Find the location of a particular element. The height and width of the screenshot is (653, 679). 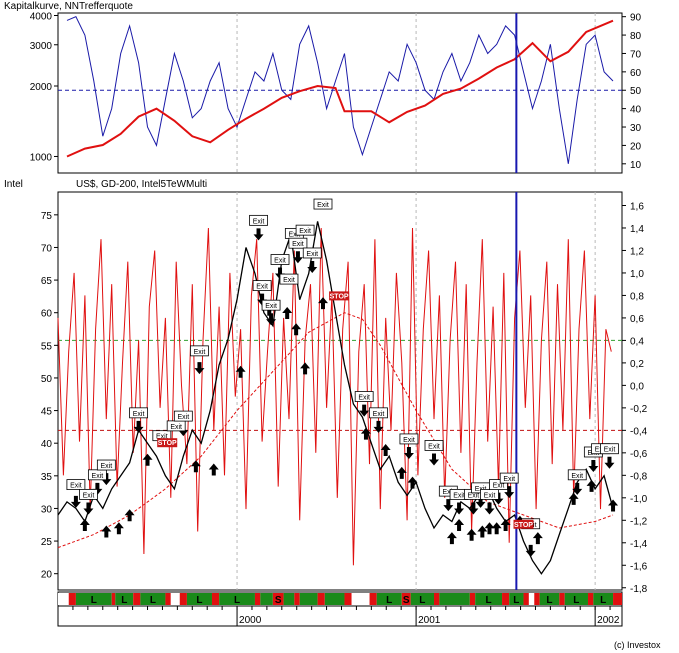

upper-panel-title: Kapitalkurve, NNTrefferquote is located at coordinates (68, 6).